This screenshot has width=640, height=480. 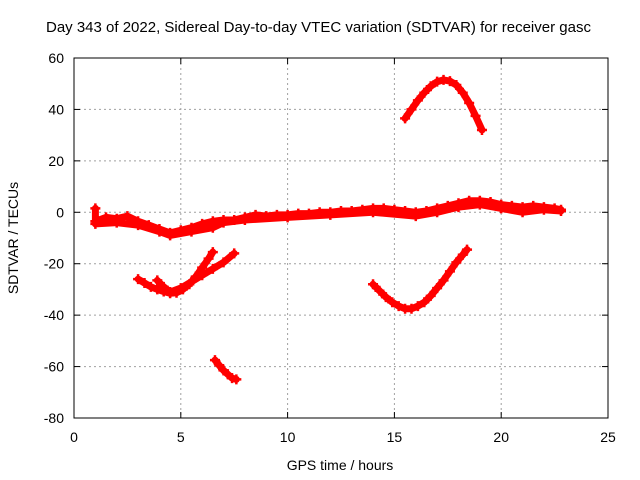 I want to click on y-axis-label: SDTVAR / TECUs, so click(x=13, y=238).